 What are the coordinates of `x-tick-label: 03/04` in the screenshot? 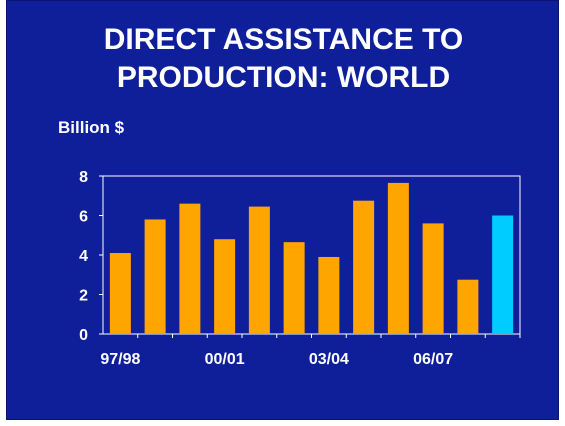 It's located at (329, 359).